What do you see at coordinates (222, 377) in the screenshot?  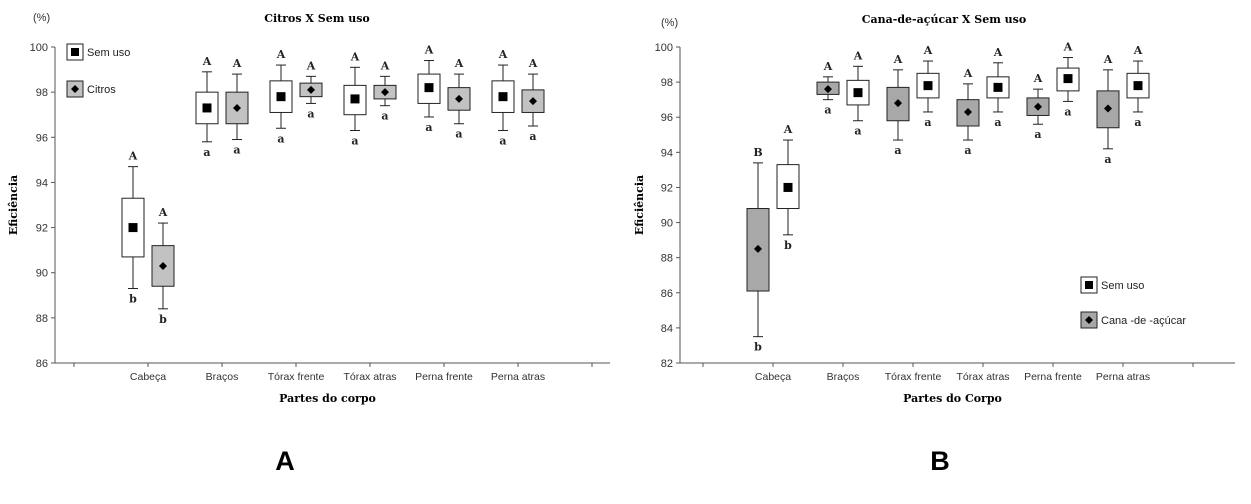 I see `category-label: Braços` at bounding box center [222, 377].